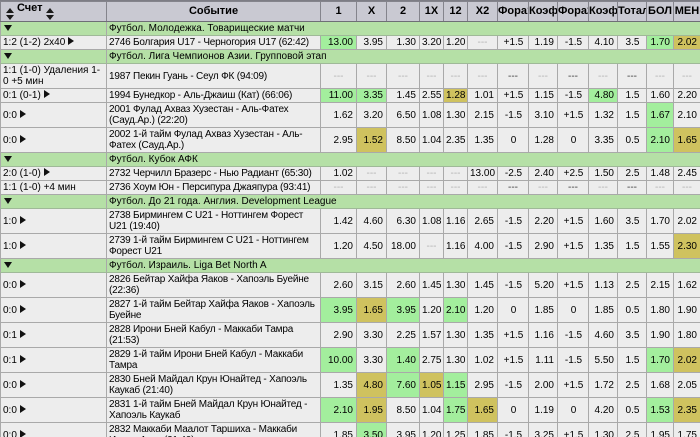 This screenshot has height=437, width=700. I want to click on total-over-cell: 1.68, so click(660, 385).